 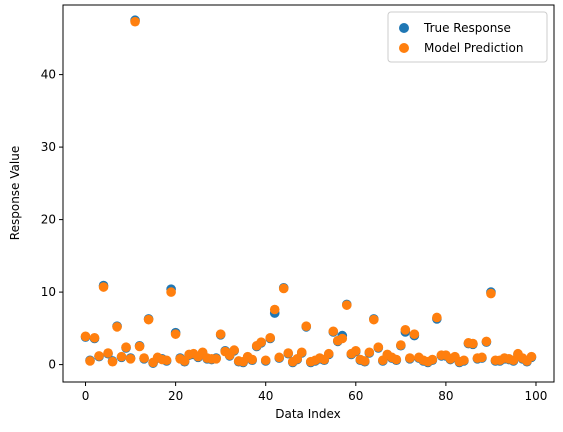 What do you see at coordinates (48, 292) in the screenshot?
I see `y-tick-label: 10` at bounding box center [48, 292].